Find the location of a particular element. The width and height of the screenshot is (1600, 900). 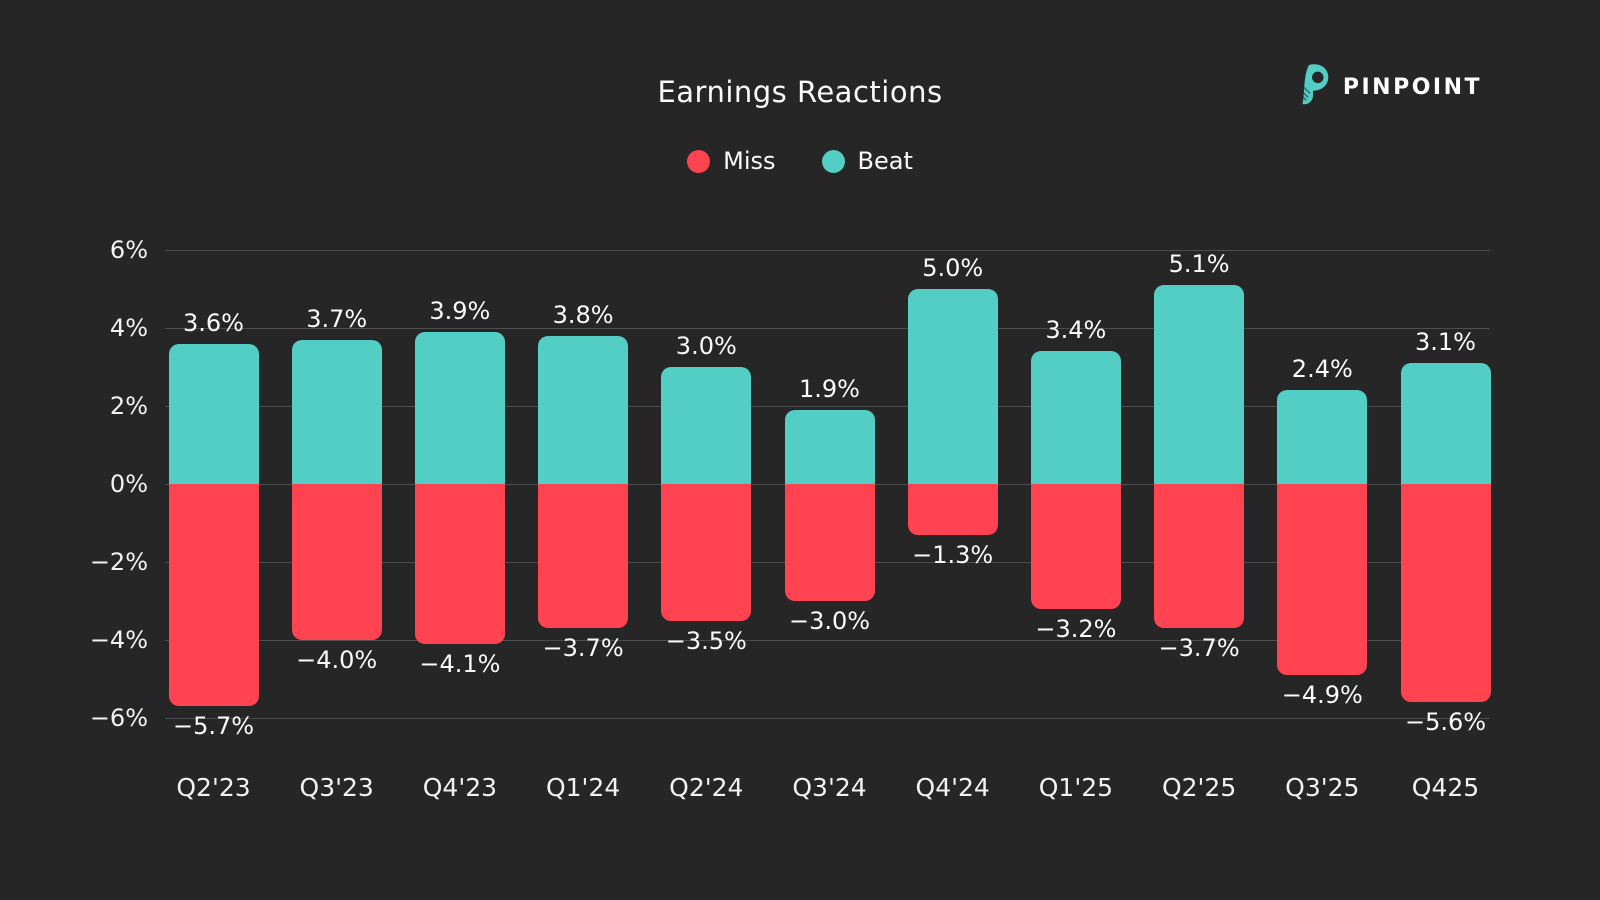

y-tick-label: 0% is located at coordinates (128, 484).